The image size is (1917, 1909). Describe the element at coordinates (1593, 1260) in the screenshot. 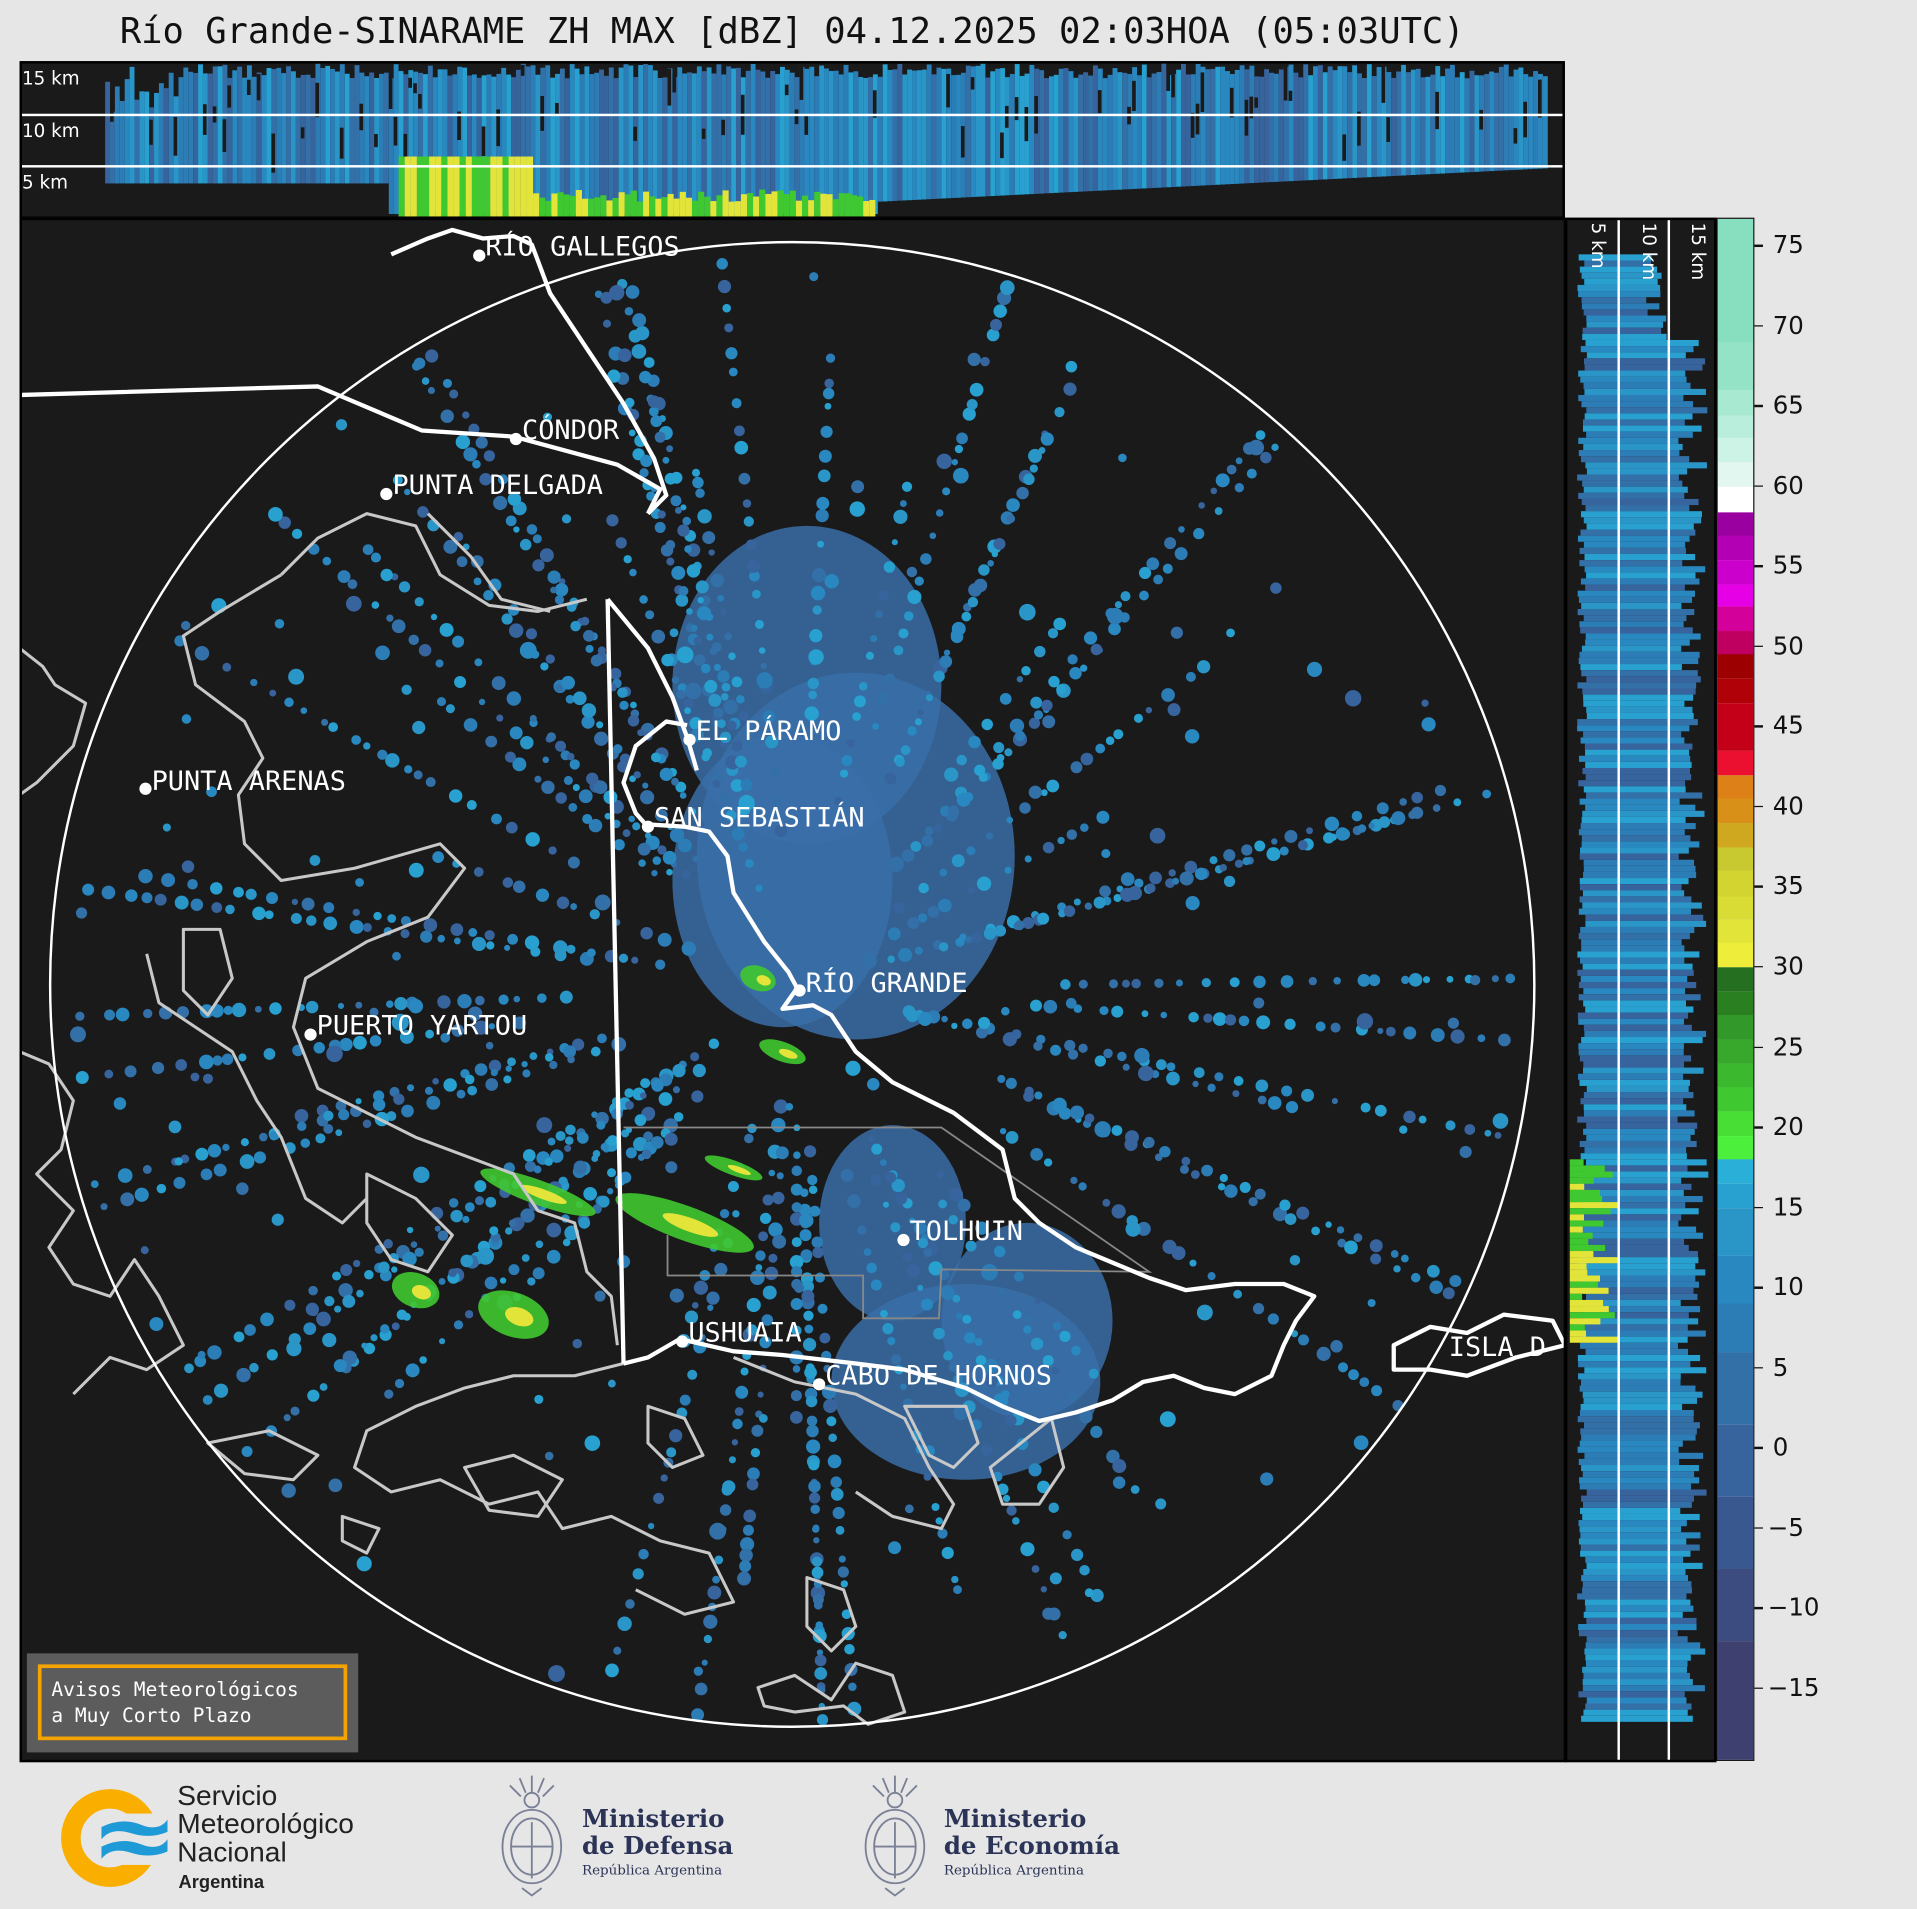

I see `convective-row` at that location.